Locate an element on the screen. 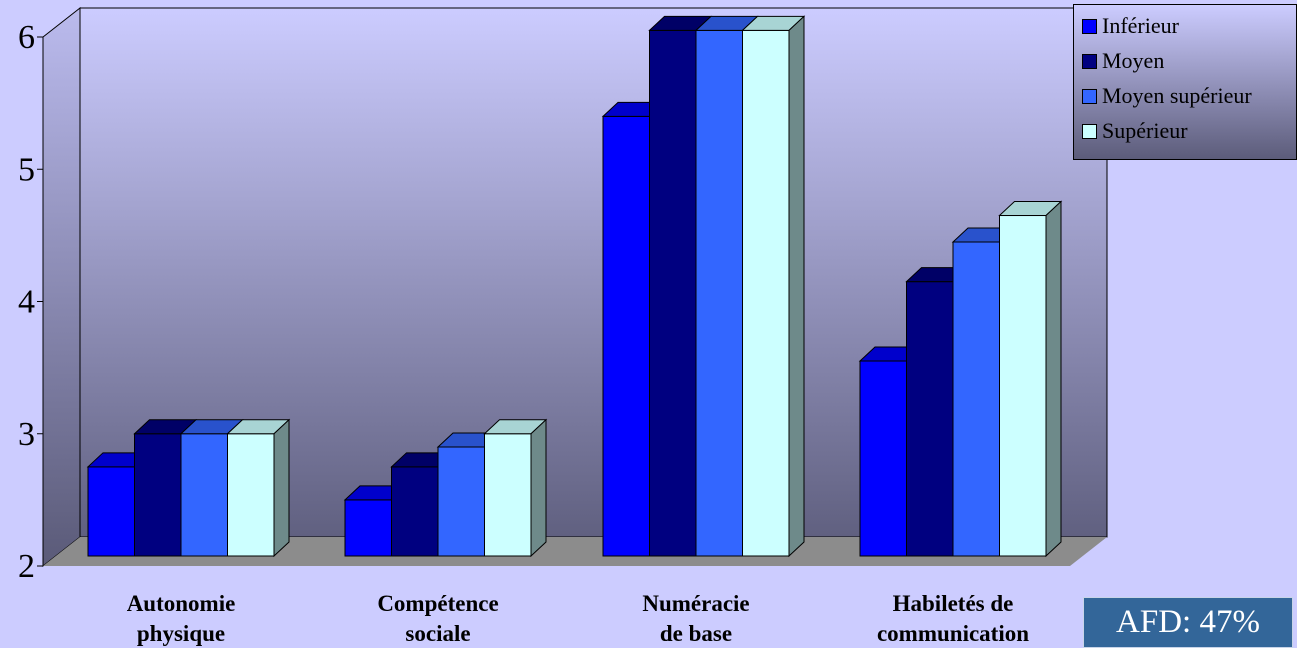 Image resolution: width=1297 pixels, height=648 pixels. y-tick-label: 4 is located at coordinates (26, 302).